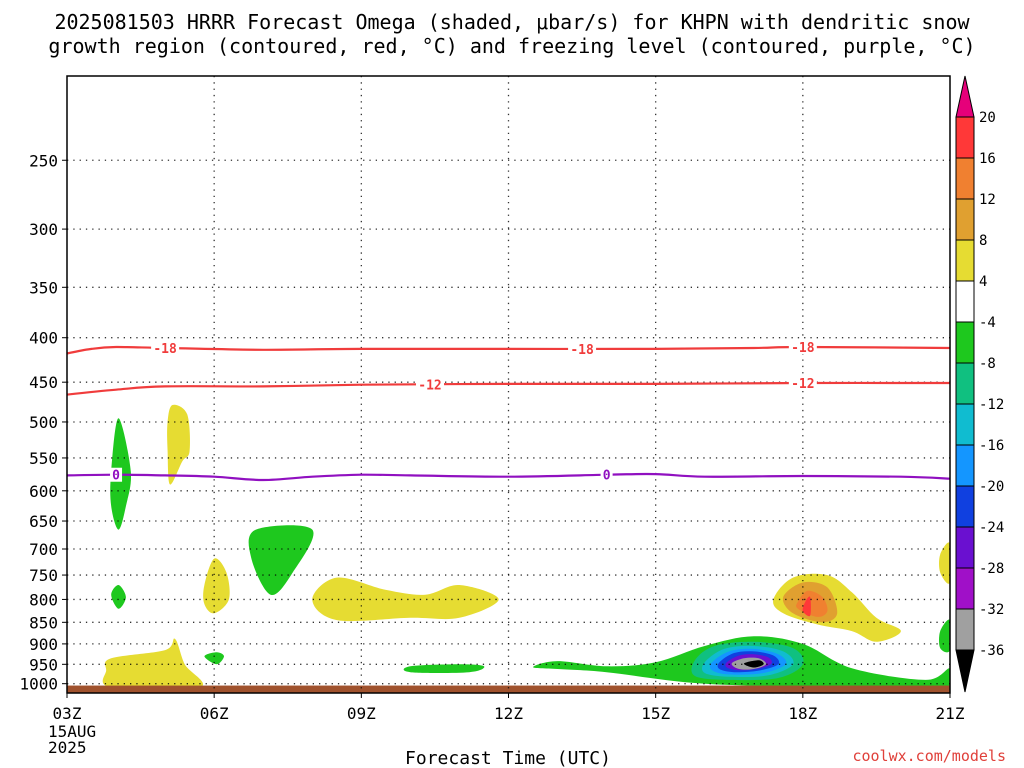 The image size is (1024, 768). Describe the element at coordinates (987, 159) in the screenshot. I see `colorbar-label: 16` at that location.